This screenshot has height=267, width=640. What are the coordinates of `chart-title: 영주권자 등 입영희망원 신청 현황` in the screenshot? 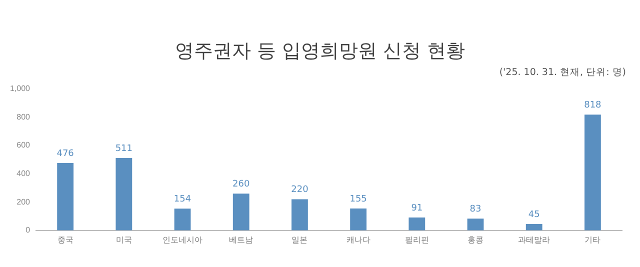 It's located at (320, 51).